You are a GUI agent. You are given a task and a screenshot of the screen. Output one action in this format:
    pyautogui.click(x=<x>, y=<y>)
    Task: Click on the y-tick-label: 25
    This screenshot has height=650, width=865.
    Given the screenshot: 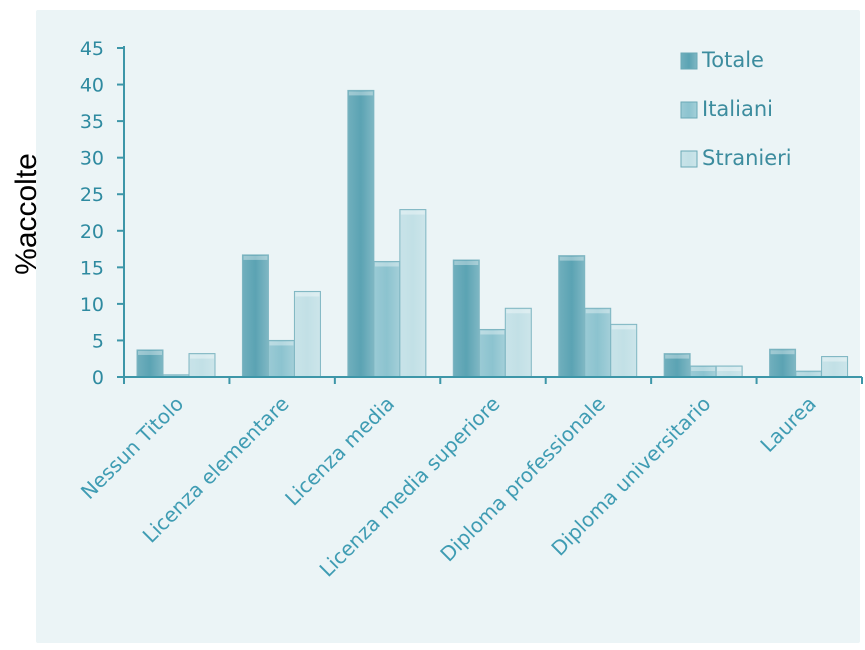 What is the action you would take?
    pyautogui.click(x=92, y=195)
    